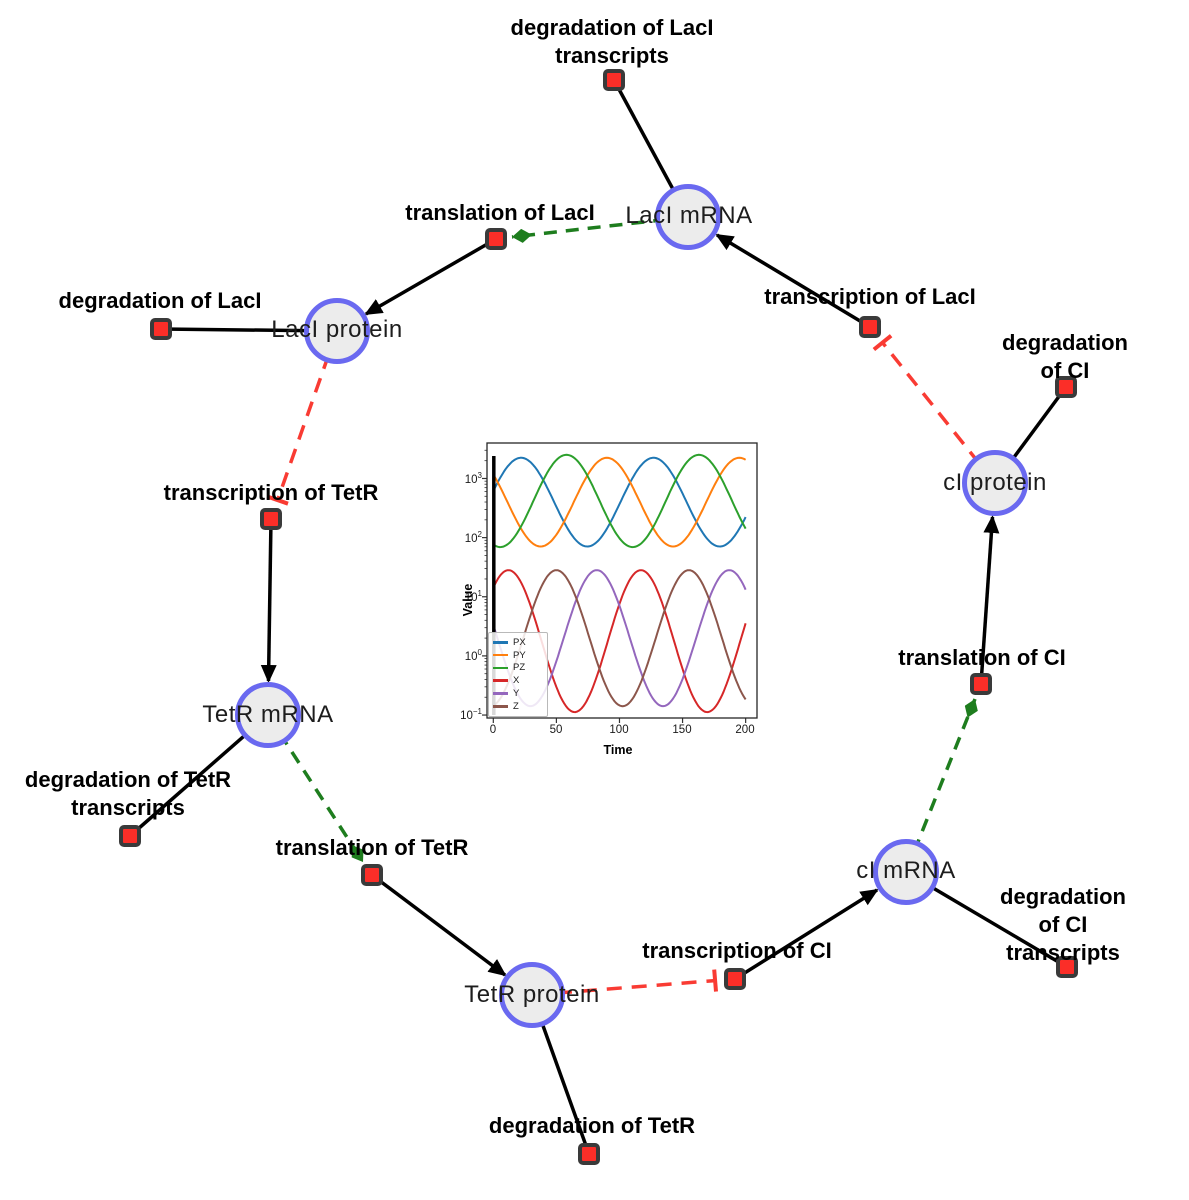 The image size is (1189, 1200). I want to click on chart-curve-PZ, so click(619, 501).